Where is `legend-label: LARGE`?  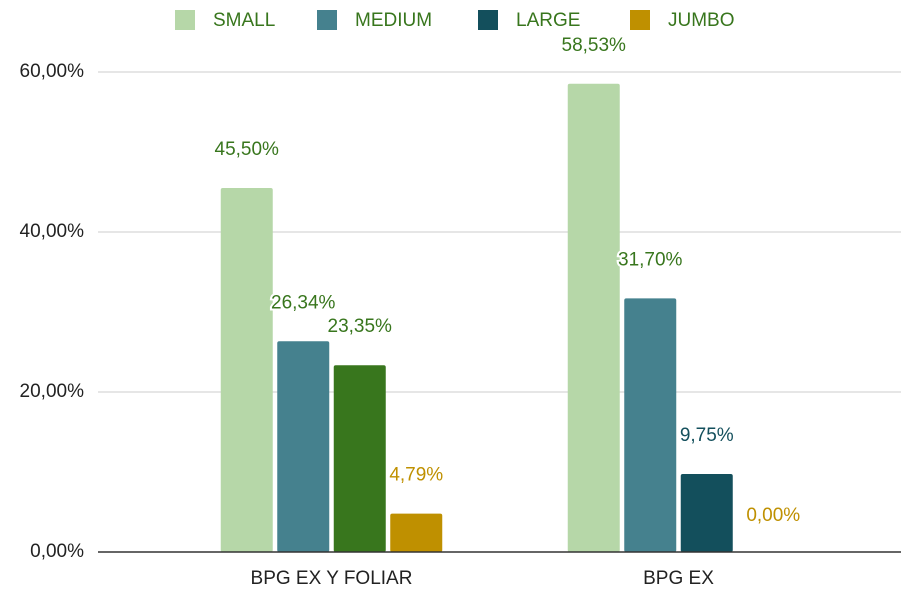 legend-label: LARGE is located at coordinates (548, 20).